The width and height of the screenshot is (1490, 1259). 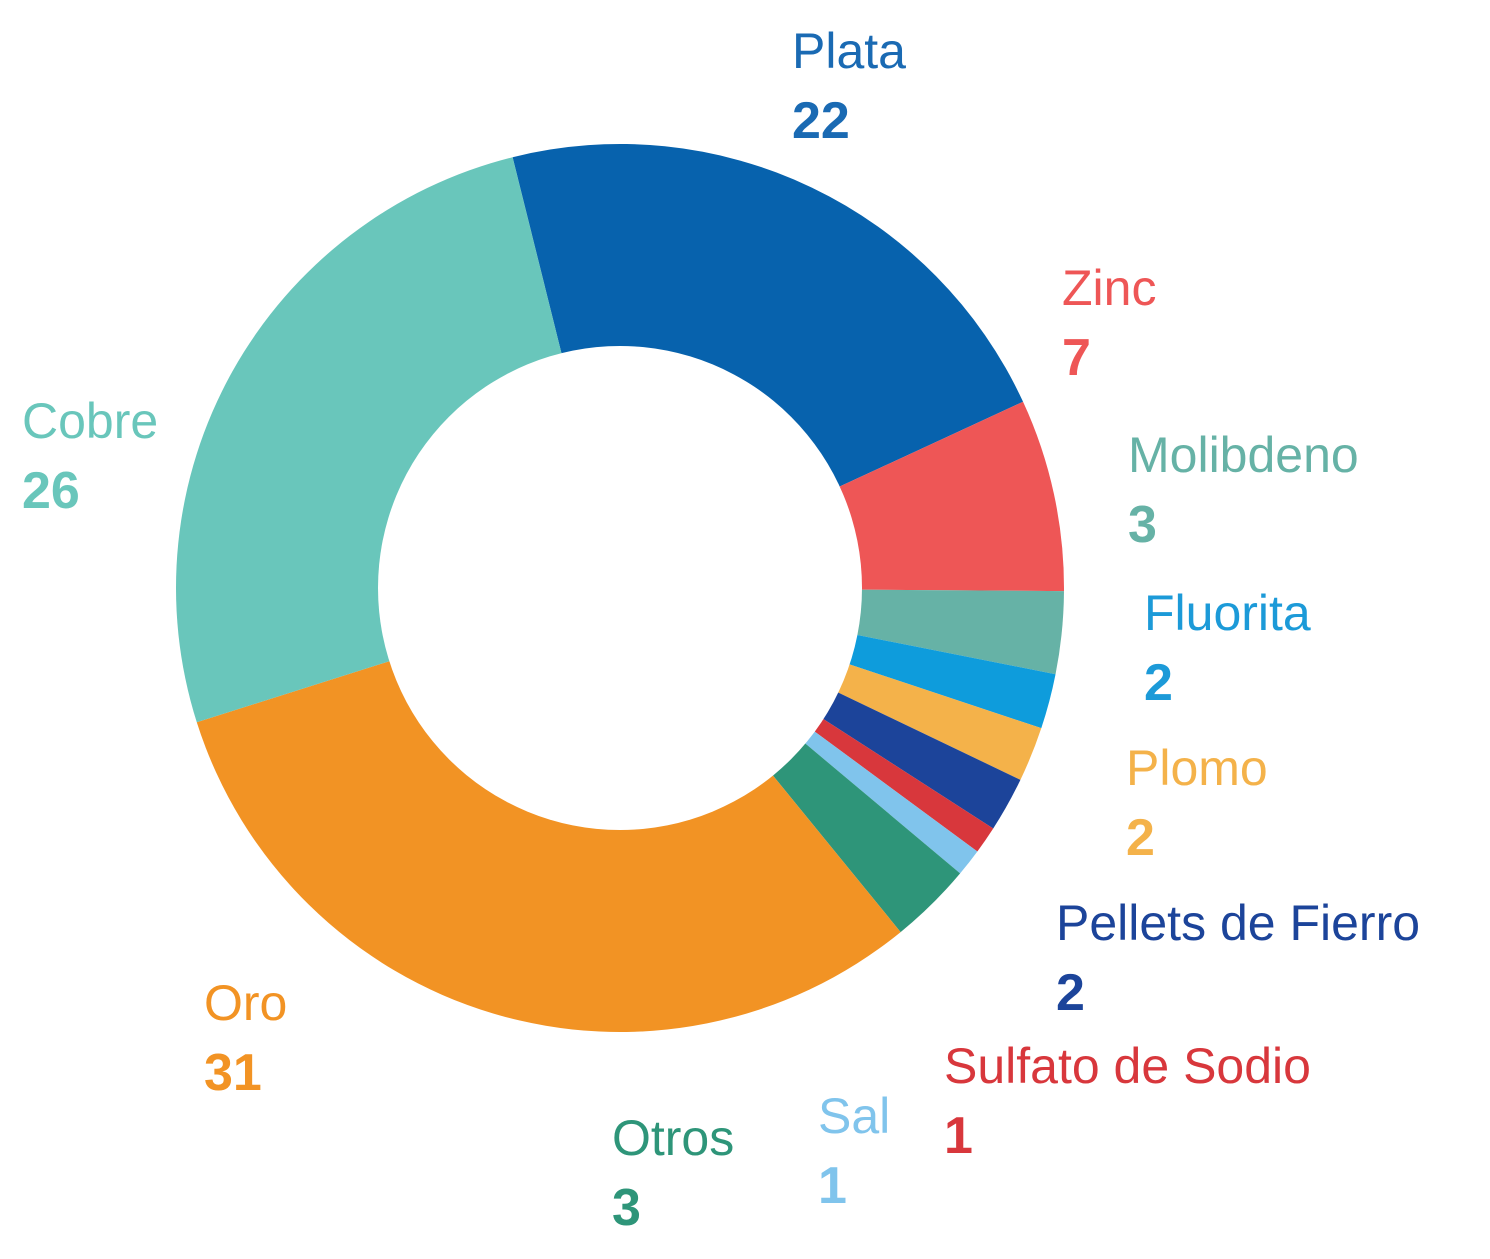 What do you see at coordinates (626, 1208) in the screenshot?
I see `value-otros: 3` at bounding box center [626, 1208].